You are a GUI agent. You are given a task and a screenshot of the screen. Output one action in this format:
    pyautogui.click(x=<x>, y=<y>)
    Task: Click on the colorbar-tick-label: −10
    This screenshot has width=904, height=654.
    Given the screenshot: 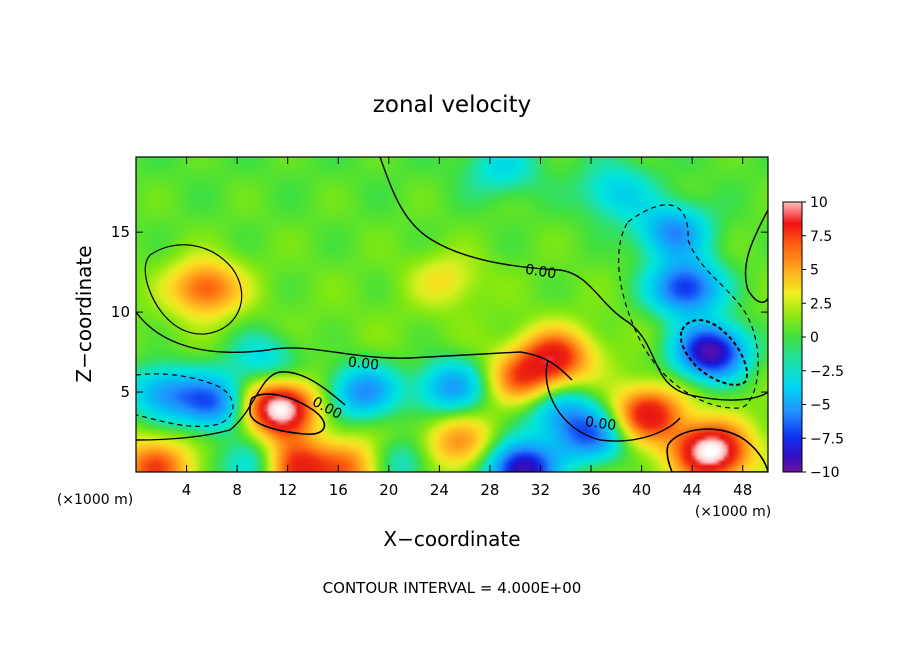 What is the action you would take?
    pyautogui.click(x=825, y=473)
    